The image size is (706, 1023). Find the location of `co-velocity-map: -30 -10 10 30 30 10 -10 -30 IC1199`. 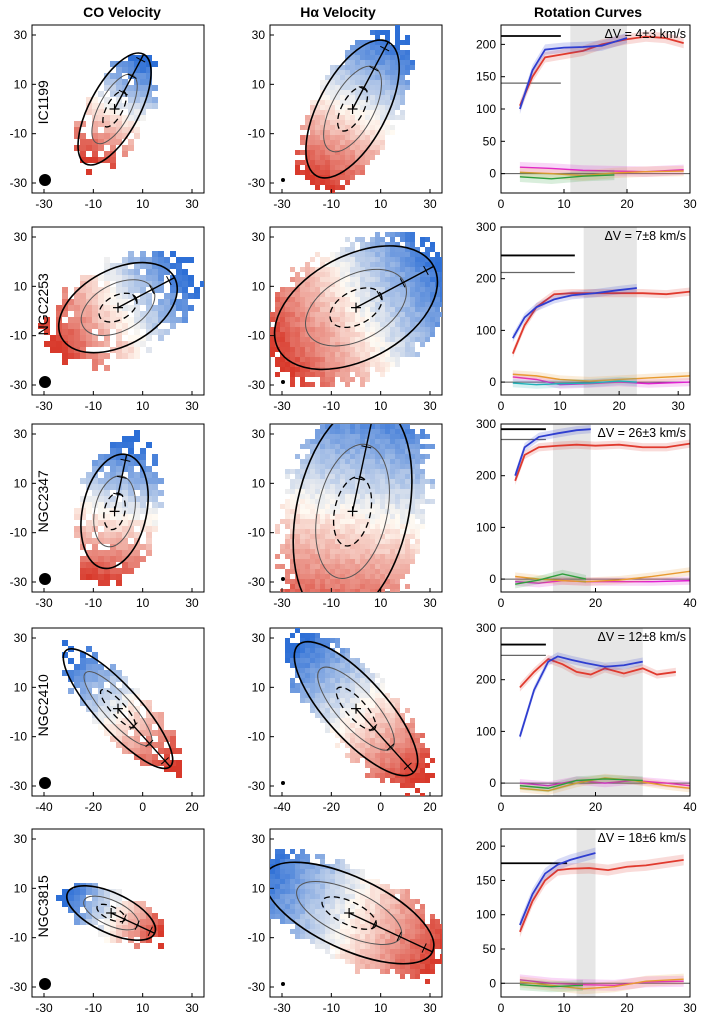

co-velocity-map: -30 -10 10 30 30 10 -10 -30 IC1199 is located at coordinates (107, 117).